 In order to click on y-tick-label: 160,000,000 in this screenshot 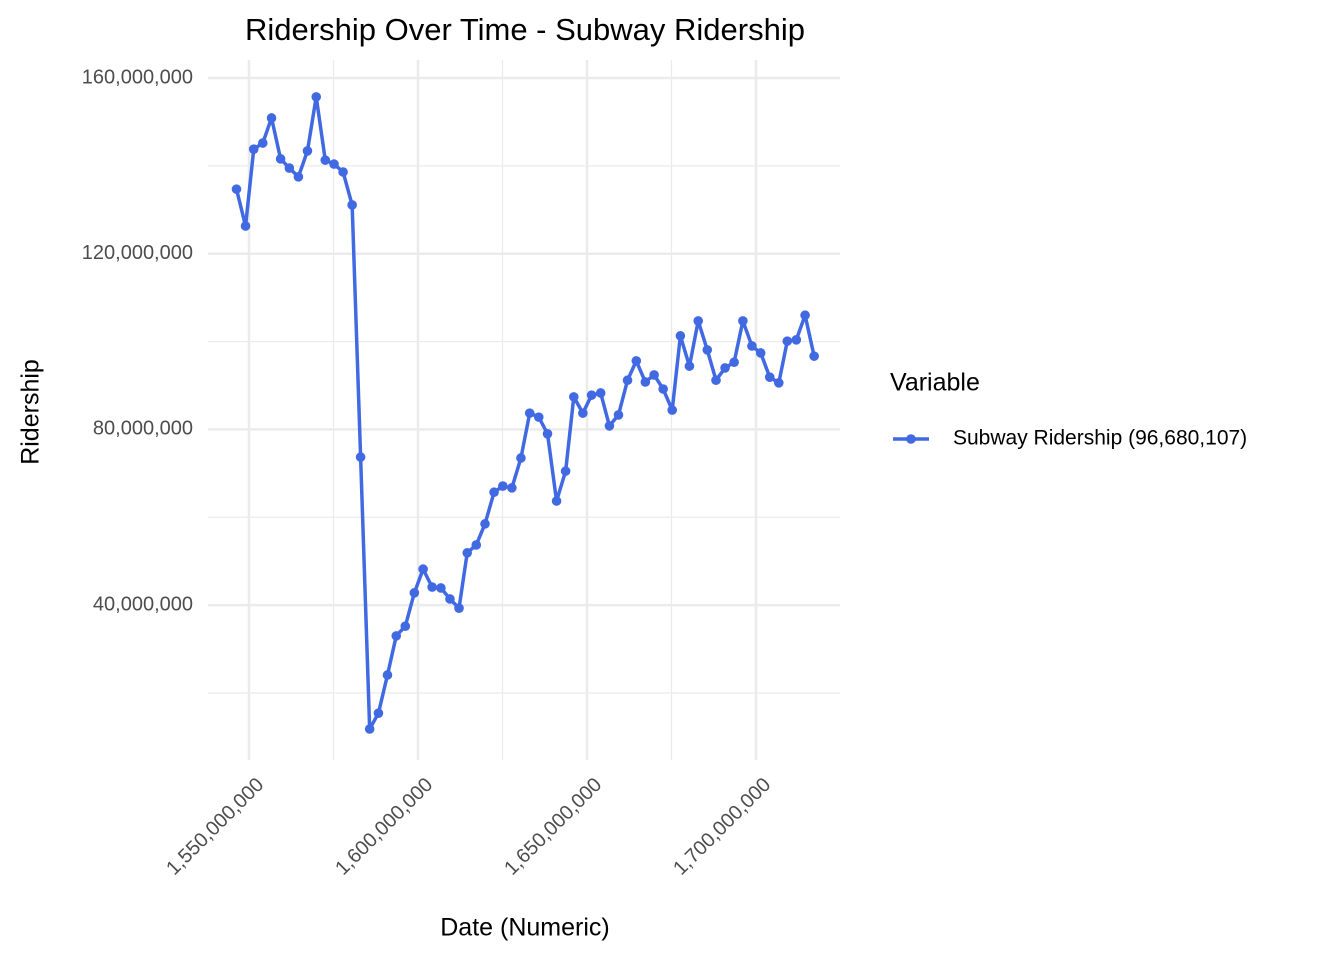, I will do `click(137, 77)`.